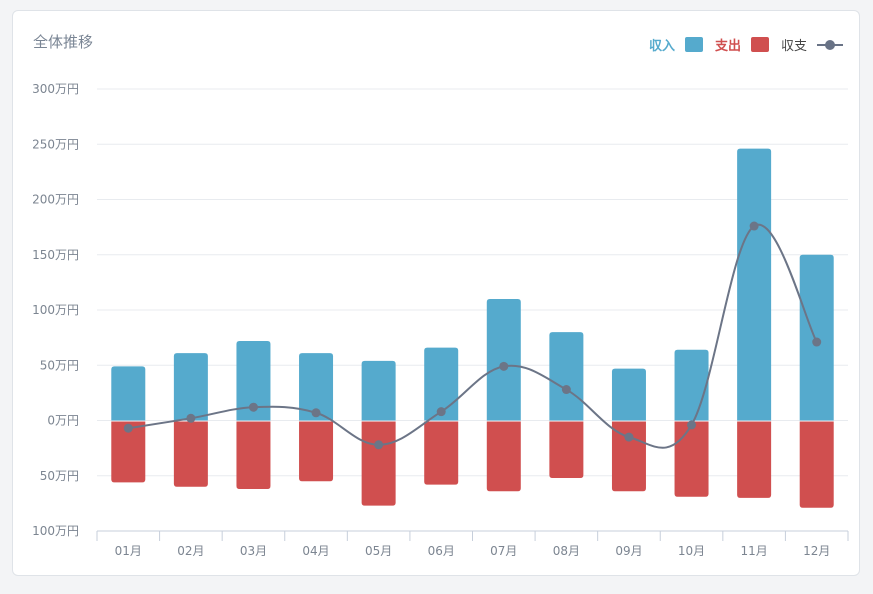  I want to click on y-tick-label: 250万円, so click(55, 144).